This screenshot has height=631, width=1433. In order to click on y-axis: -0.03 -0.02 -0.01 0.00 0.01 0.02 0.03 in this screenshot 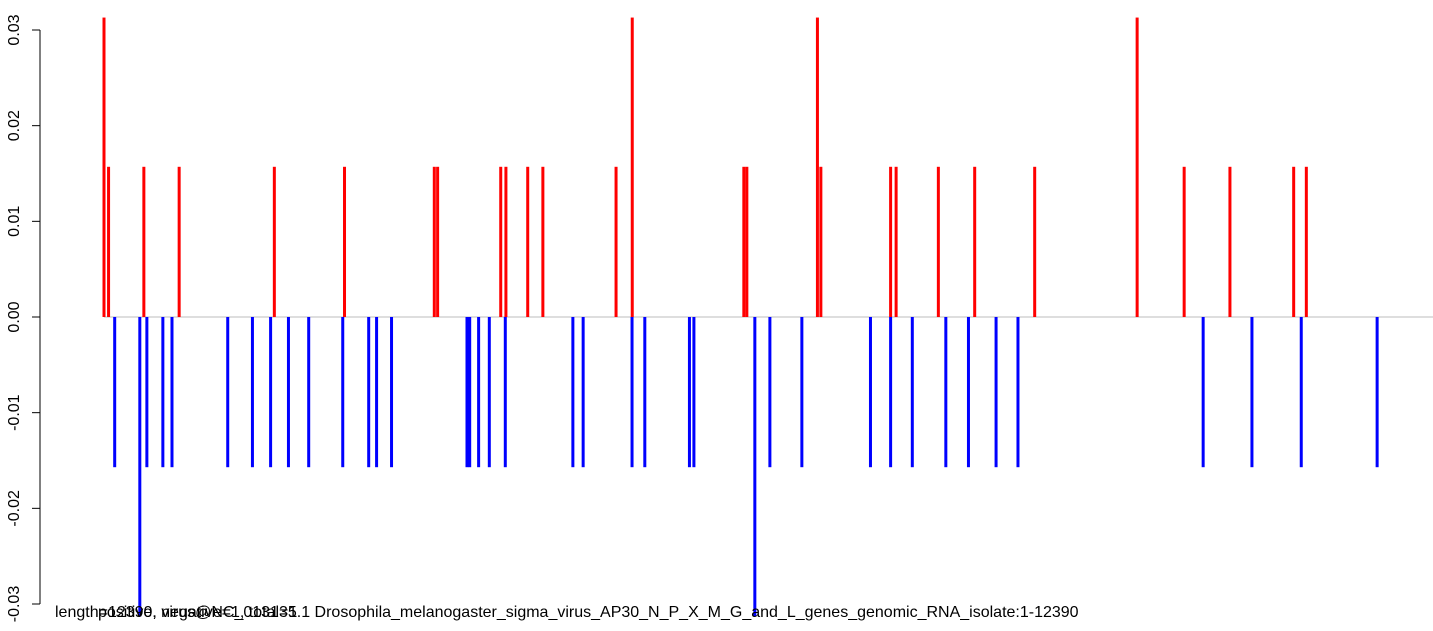, I will do `click(23, 318)`.